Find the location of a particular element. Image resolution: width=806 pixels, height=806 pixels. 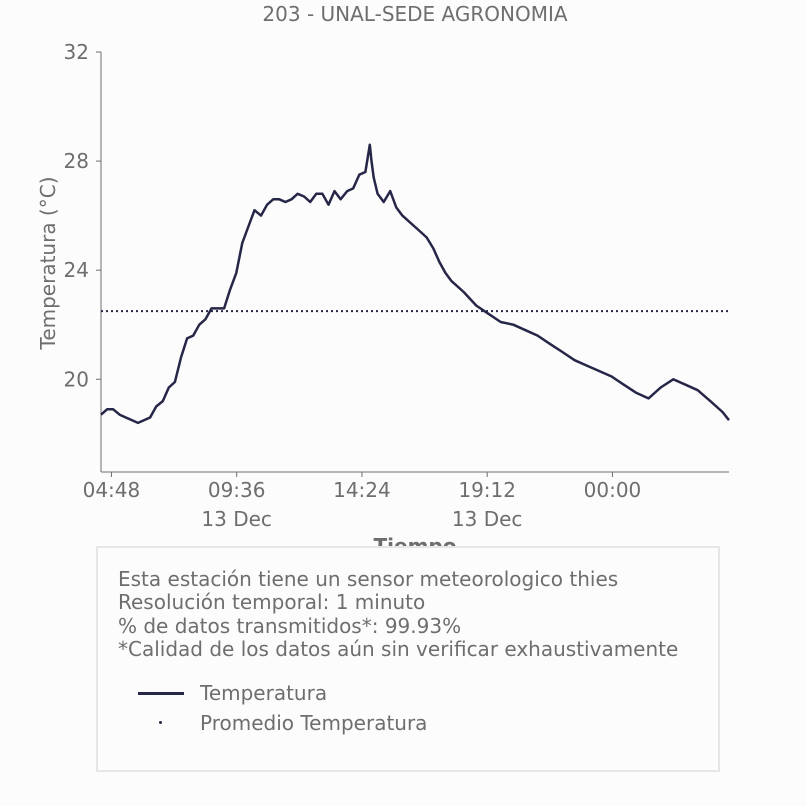

station-info-line: Resolución temporal: 1 minuto is located at coordinates (272, 602).